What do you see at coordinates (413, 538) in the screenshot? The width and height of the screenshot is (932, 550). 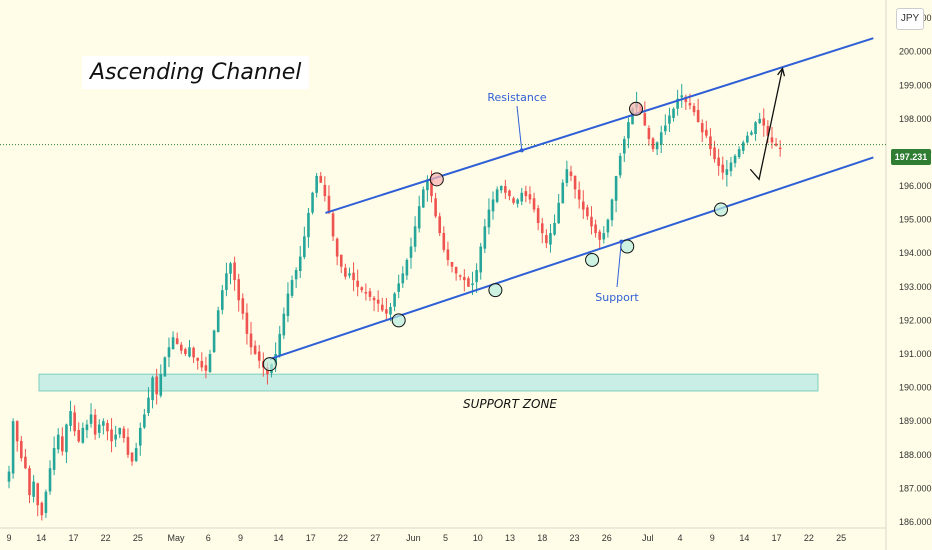 I see `x-tick-label: Jun` at bounding box center [413, 538].